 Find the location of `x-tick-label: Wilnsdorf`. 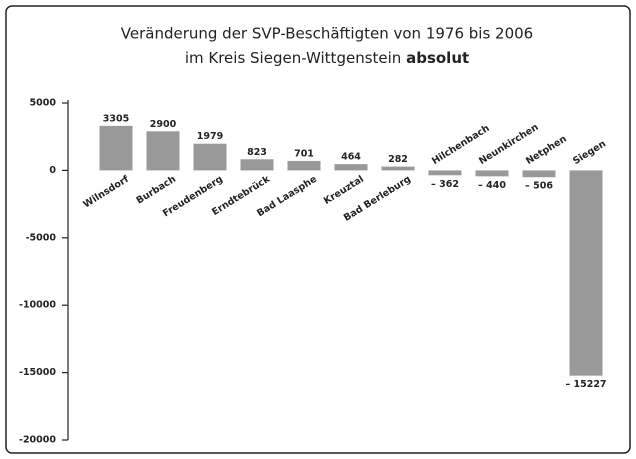

x-tick-label: Wilnsdorf is located at coordinates (106, 191).